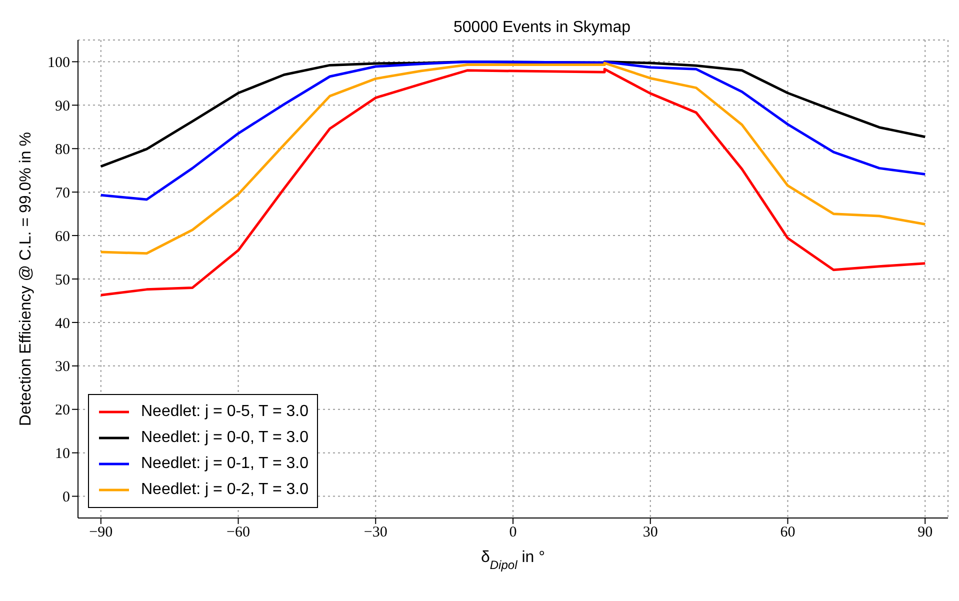 This screenshot has width=959, height=601. Describe the element at coordinates (513, 532) in the screenshot. I see `x-tick-label: 0` at that location.